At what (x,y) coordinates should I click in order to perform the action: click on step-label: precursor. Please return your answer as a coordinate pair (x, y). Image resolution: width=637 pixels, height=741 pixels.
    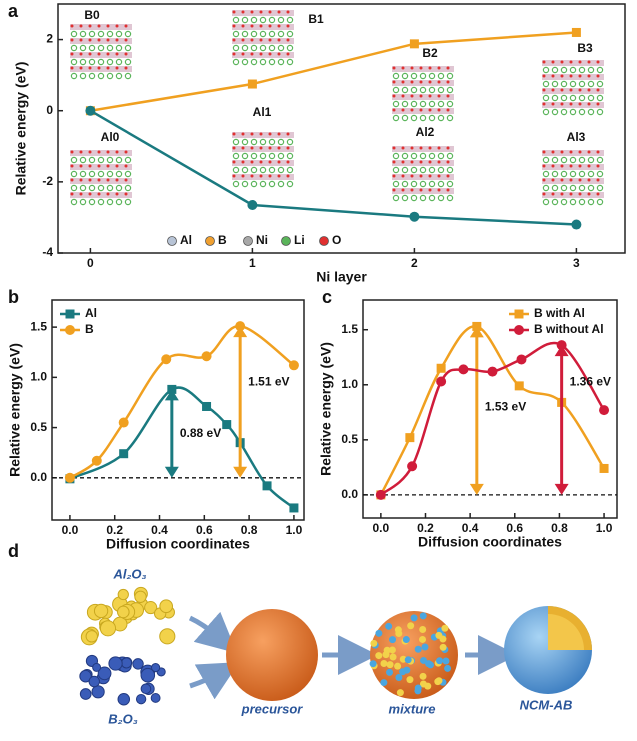
    Looking at the image, I should click on (272, 708).